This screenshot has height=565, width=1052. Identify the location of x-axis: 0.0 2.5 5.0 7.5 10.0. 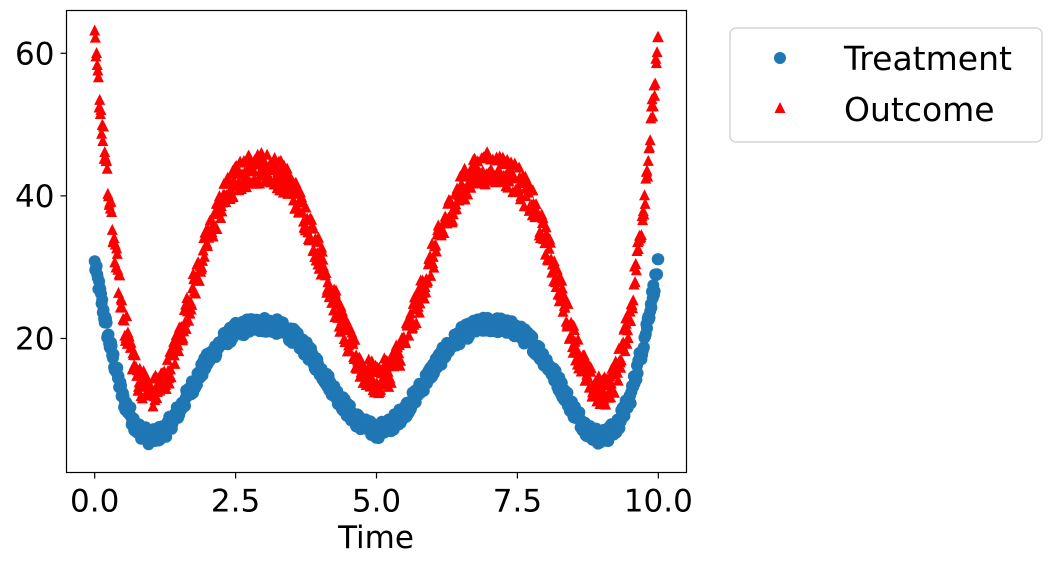
(381, 496).